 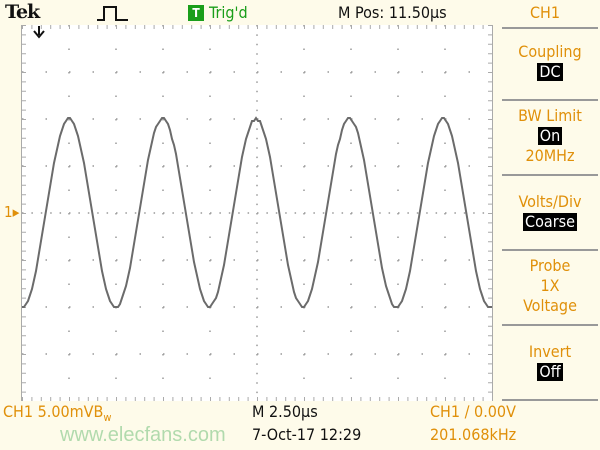 I want to click on bw-limit-indicator: B, so click(x=98, y=411).